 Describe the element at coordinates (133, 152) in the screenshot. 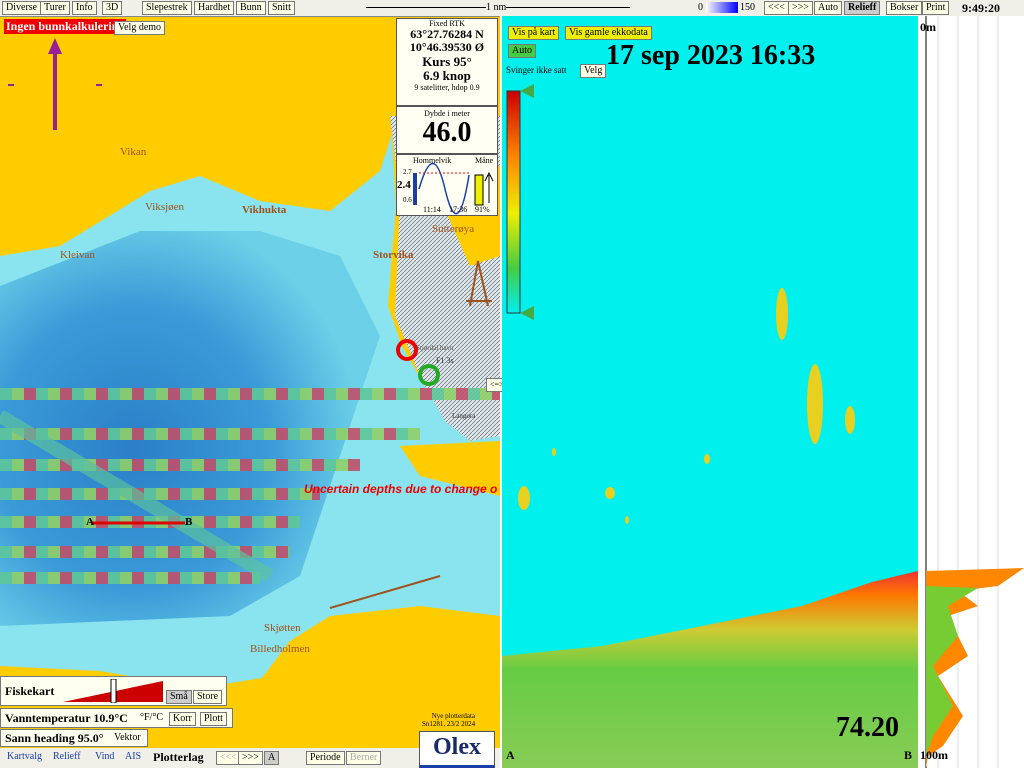

I see `place-name: Vikan` at that location.